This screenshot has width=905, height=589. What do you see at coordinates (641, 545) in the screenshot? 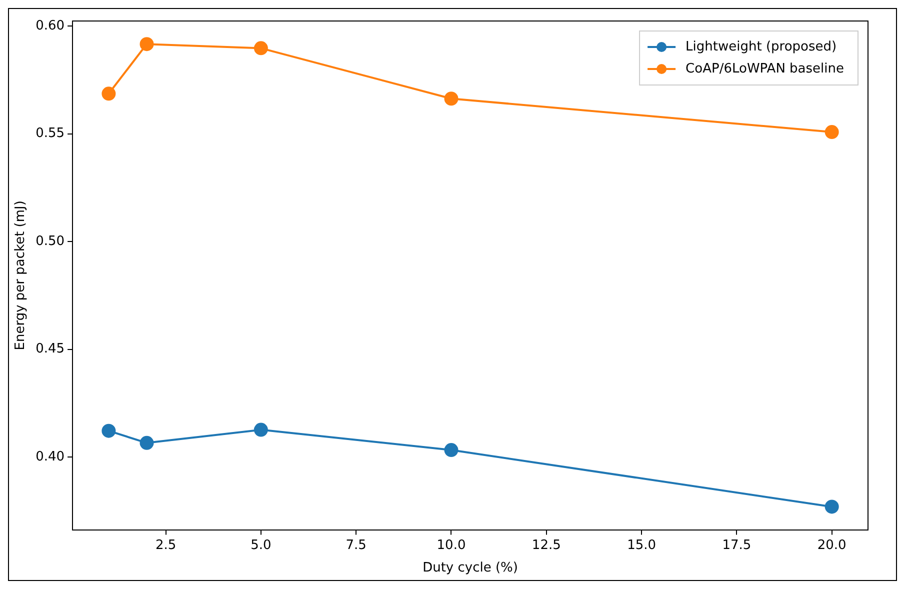
I see `x-tick-label: 15.0` at bounding box center [641, 545].